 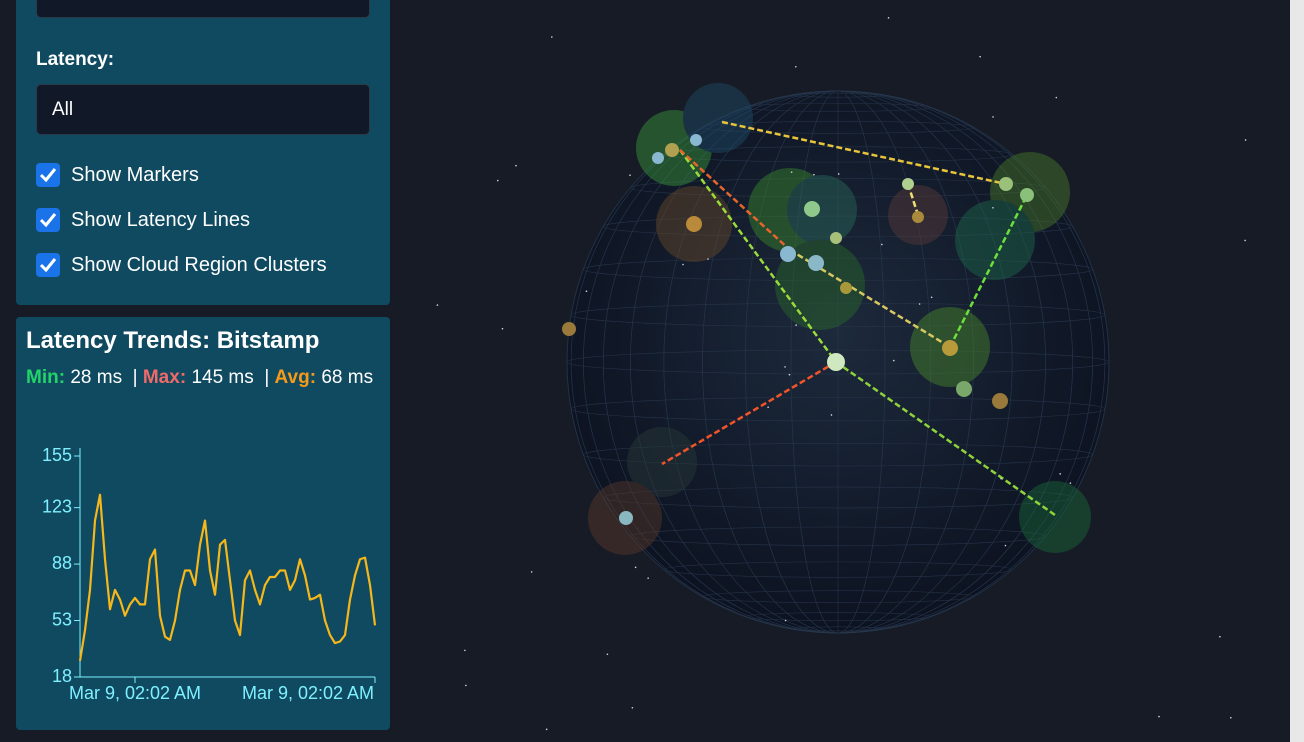 I want to click on latency-select: All, so click(x=203, y=109).